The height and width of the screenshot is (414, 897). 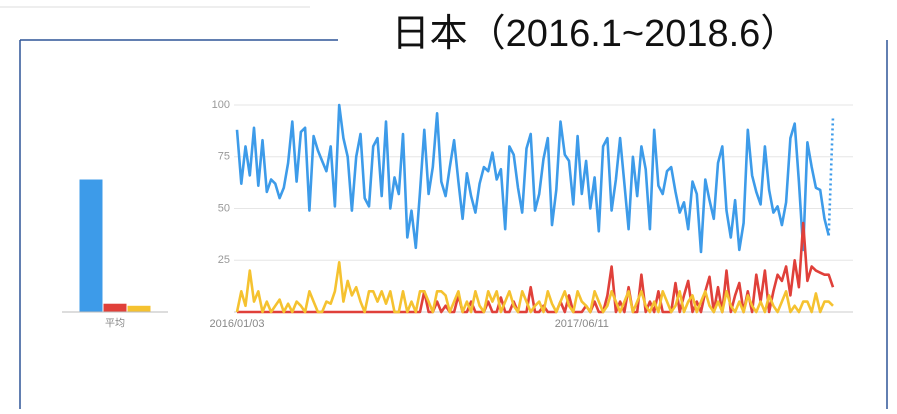 What do you see at coordinates (831, 176) in the screenshot?
I see `partial-segment` at bounding box center [831, 176].